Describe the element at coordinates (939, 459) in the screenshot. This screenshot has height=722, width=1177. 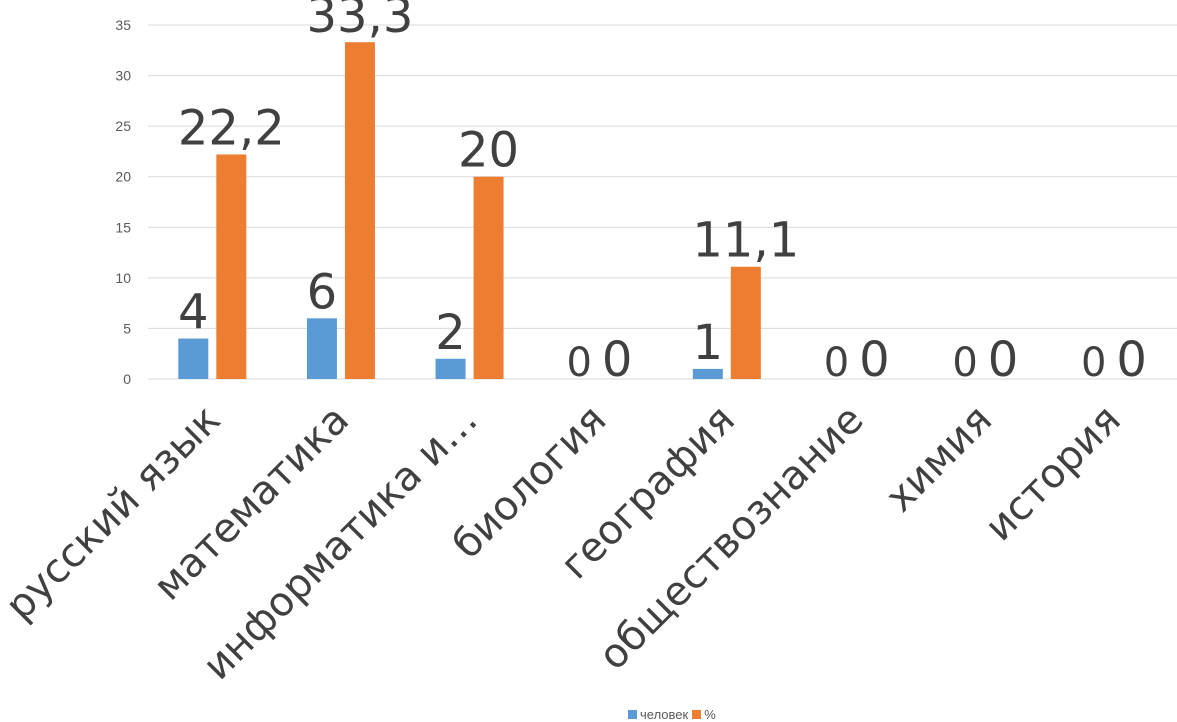
I see `x-tick-label: химия` at that location.